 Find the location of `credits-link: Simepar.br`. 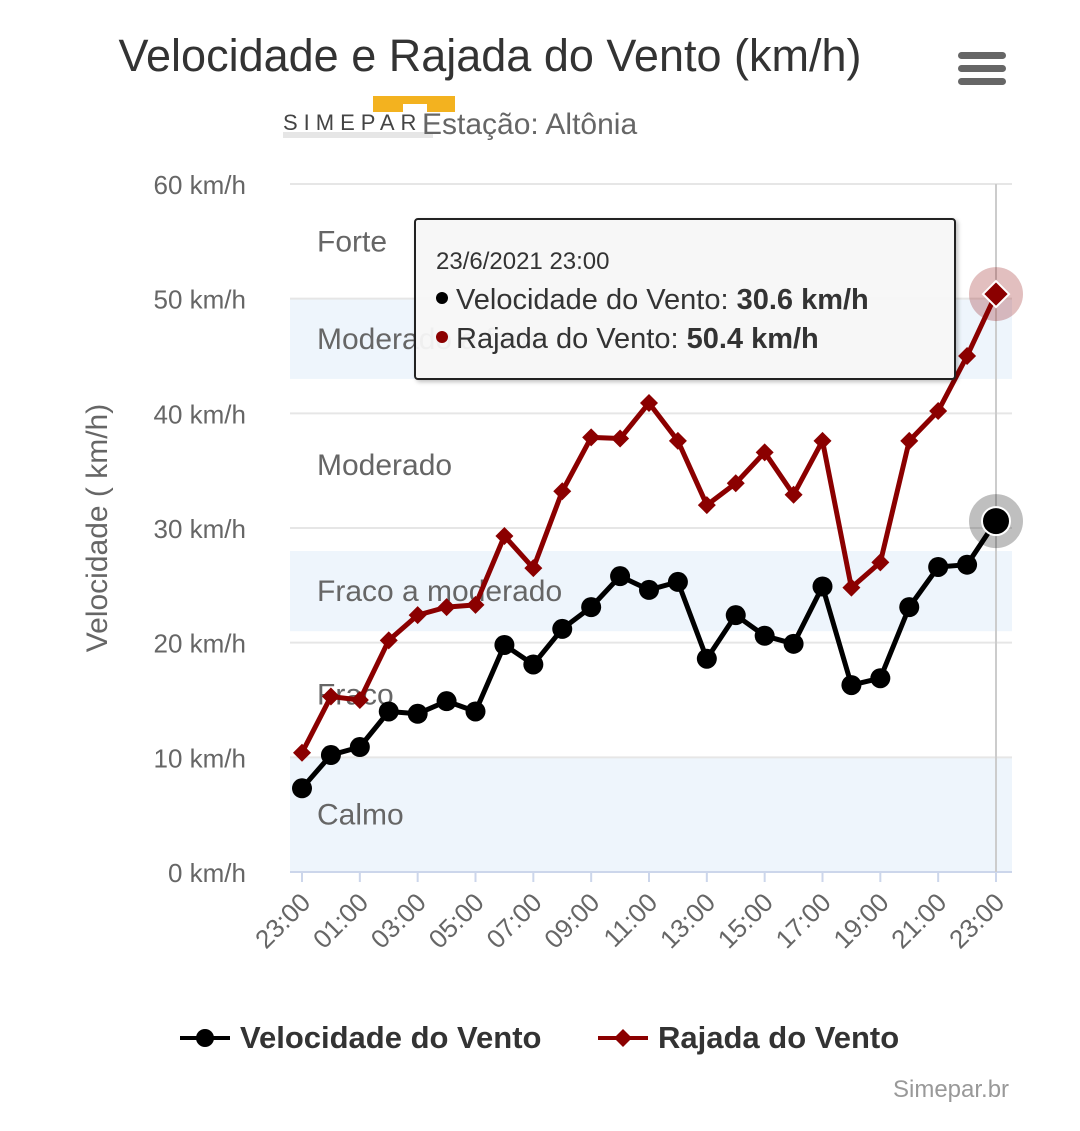

credits-link: Simepar.br is located at coordinates (951, 1089).